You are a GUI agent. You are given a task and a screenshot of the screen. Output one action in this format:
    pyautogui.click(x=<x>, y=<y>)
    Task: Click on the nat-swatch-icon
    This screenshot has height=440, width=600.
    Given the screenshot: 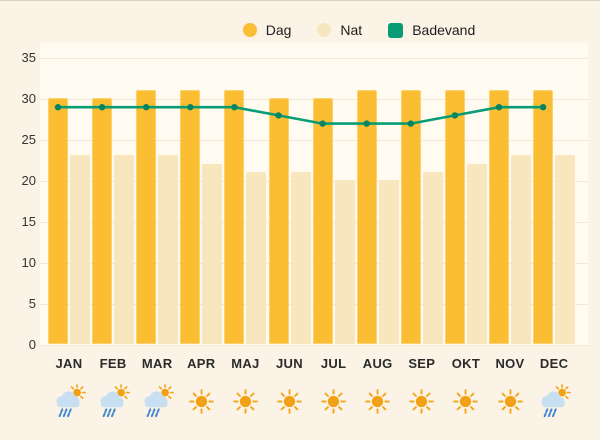 What is the action you would take?
    pyautogui.click(x=324, y=30)
    